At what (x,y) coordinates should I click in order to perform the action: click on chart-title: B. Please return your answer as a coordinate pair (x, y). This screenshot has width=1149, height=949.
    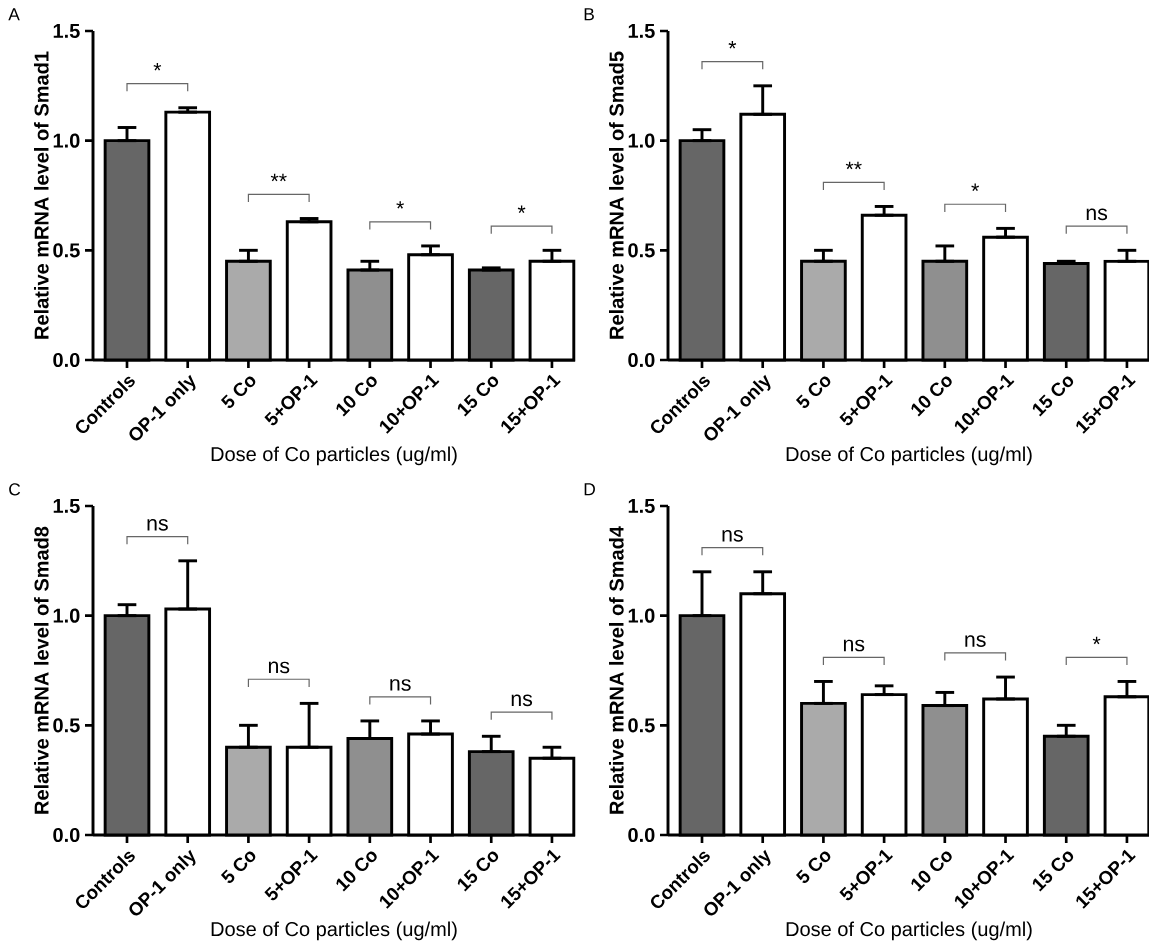
    Looking at the image, I should click on (589, 14).